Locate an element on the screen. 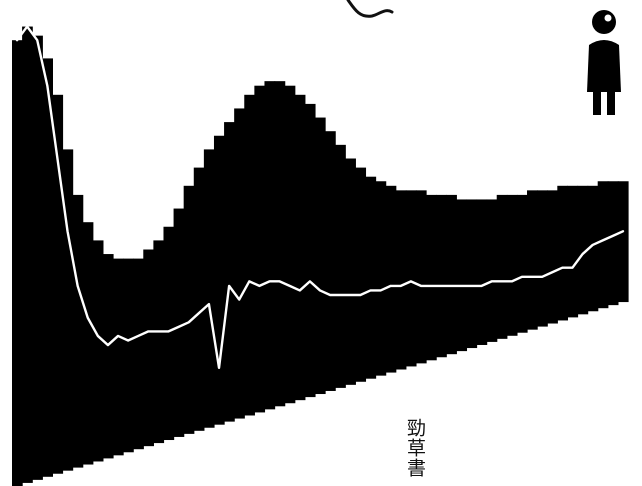 This screenshot has height=486, width=642. scribble-mark is located at coordinates (370, 9).